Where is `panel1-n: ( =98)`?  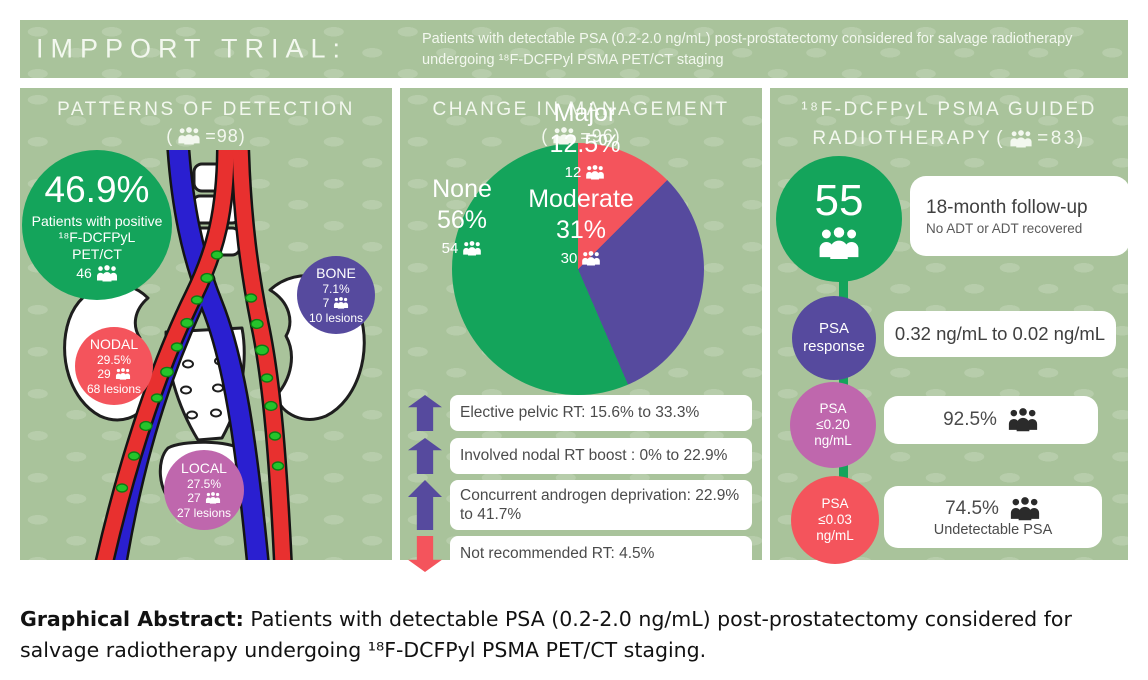 panel1-n: ( =98) is located at coordinates (206, 136).